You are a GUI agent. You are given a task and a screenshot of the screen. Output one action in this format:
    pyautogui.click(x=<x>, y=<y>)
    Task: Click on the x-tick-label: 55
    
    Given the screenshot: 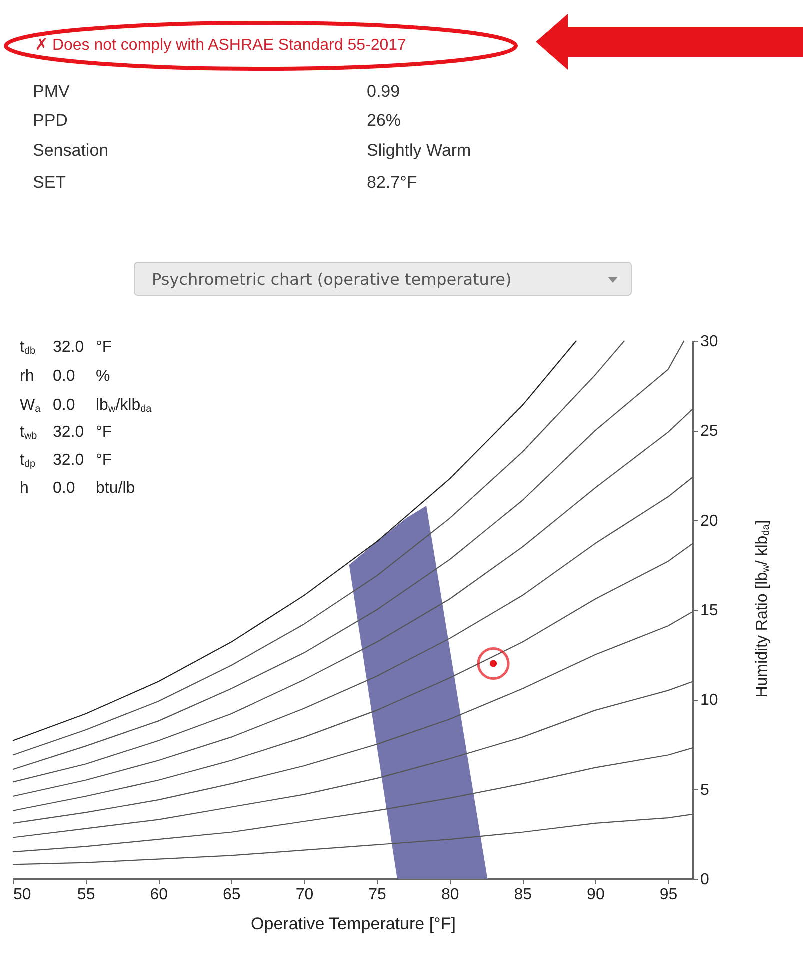 What is the action you would take?
    pyautogui.click(x=86, y=895)
    